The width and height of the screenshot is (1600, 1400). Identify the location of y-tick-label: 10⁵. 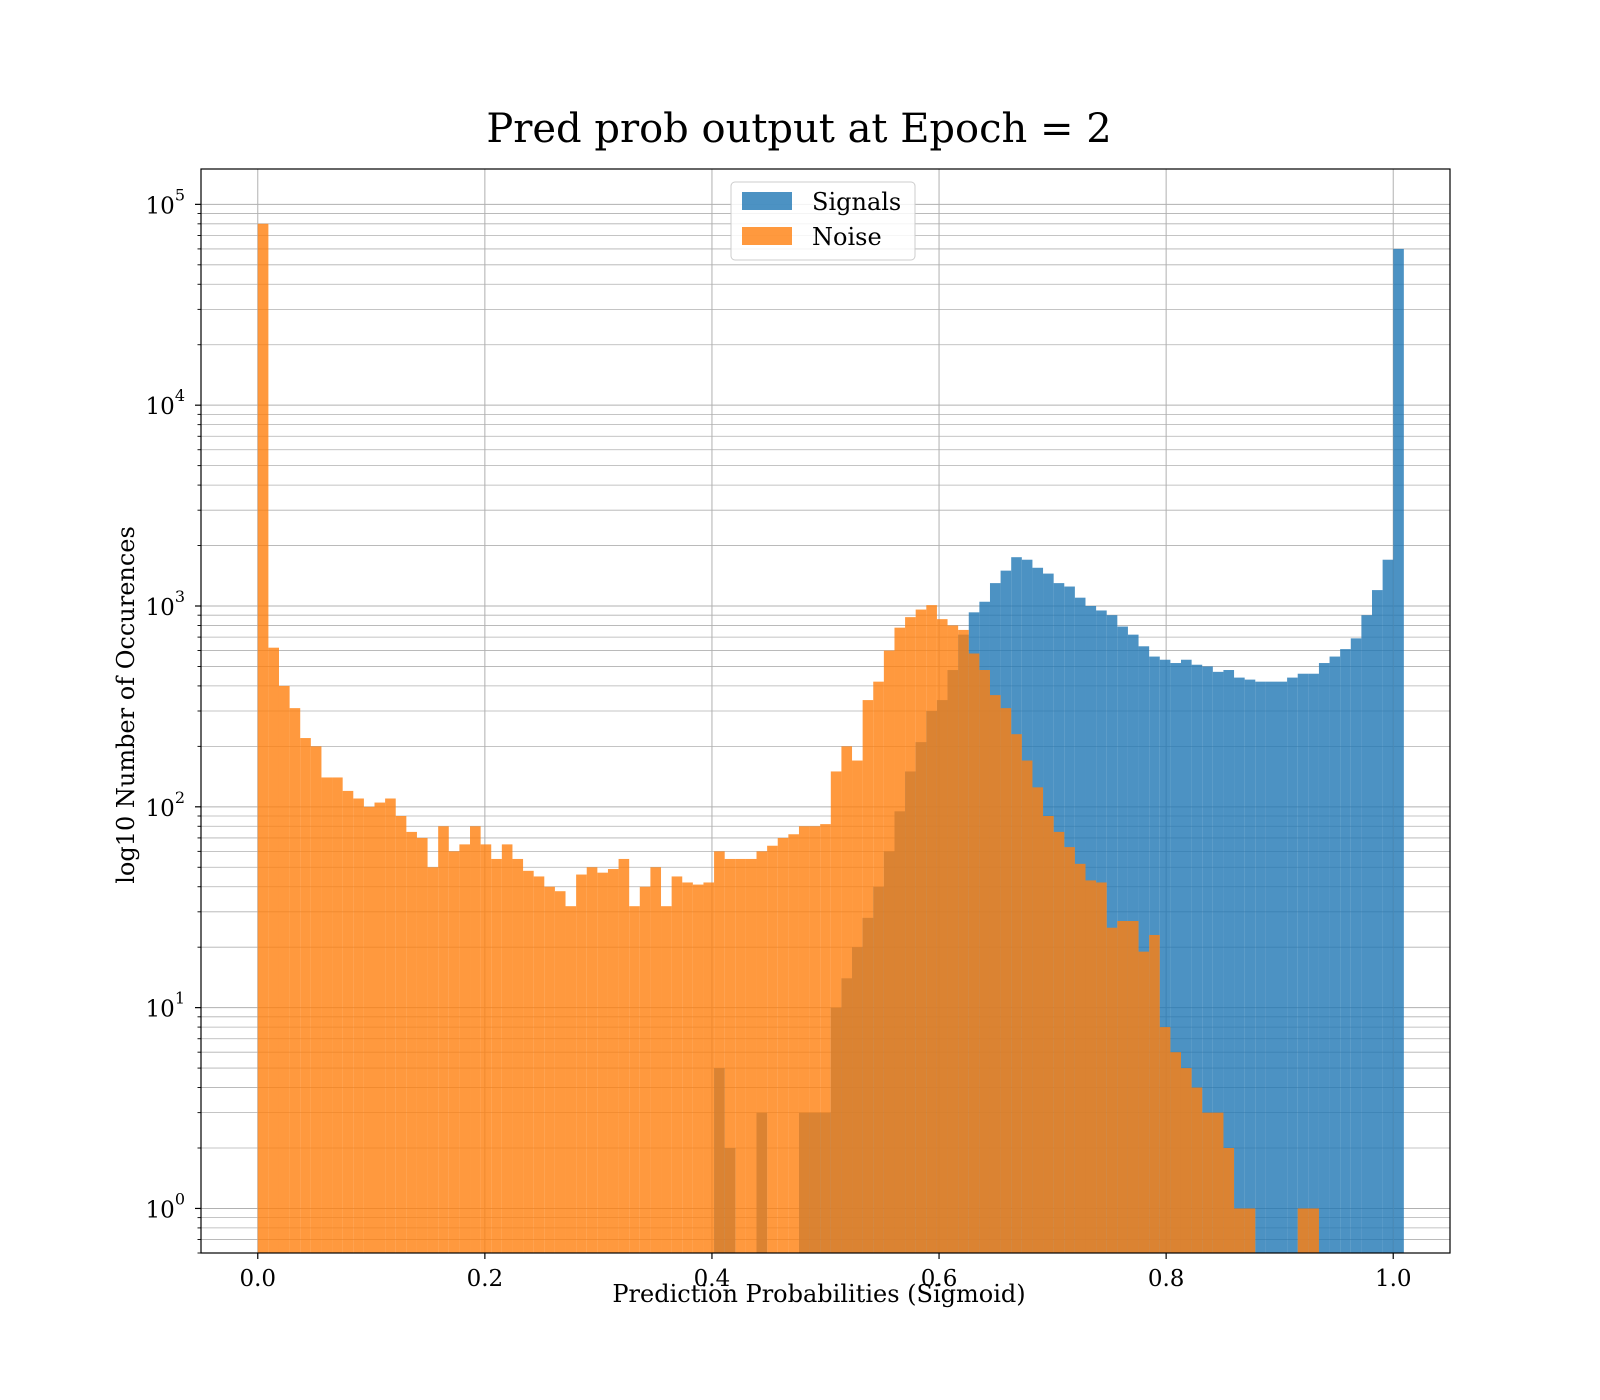
(165, 202).